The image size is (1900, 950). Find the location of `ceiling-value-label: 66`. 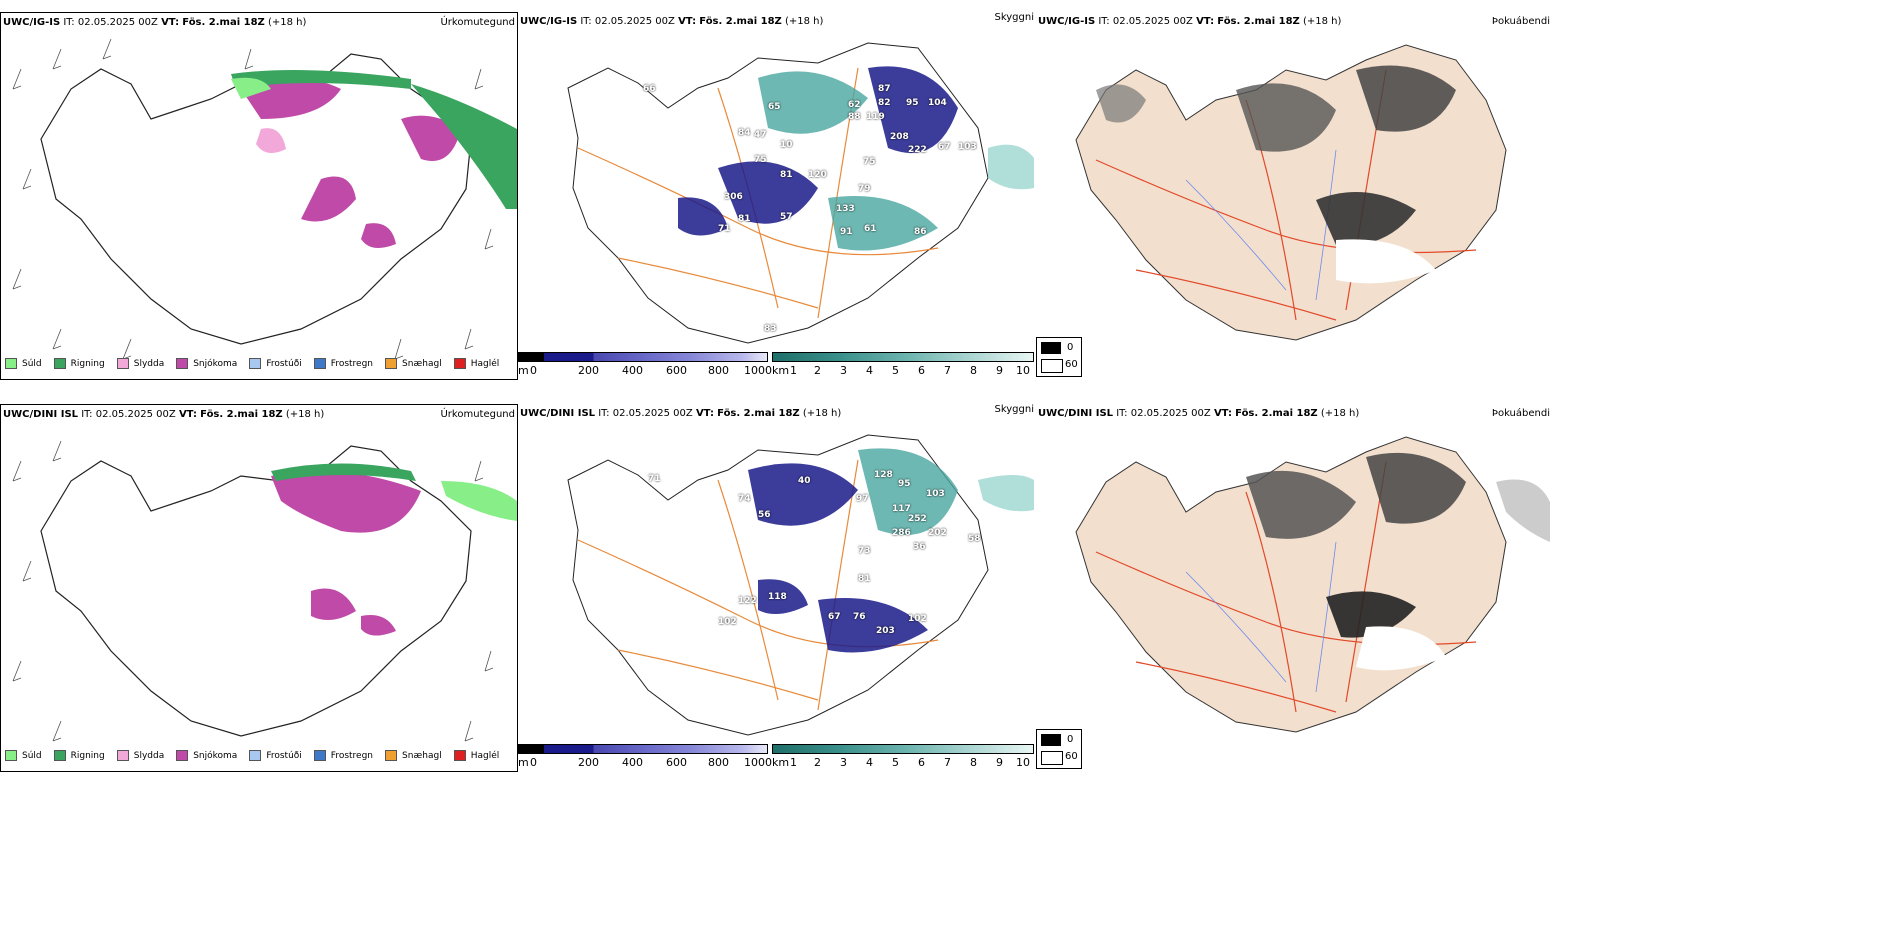

ceiling-value-label: 66 is located at coordinates (649, 89).